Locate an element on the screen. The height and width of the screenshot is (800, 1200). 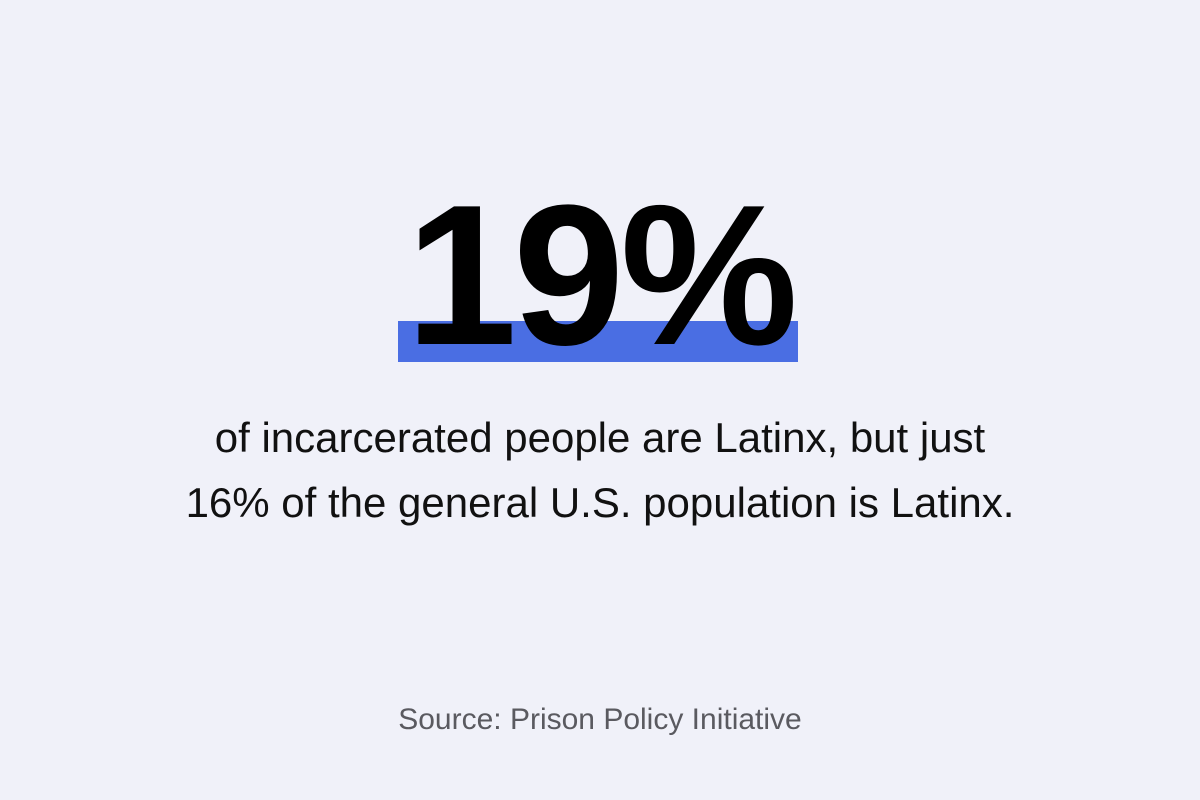
headline-text: 19% is located at coordinates (601, 275).